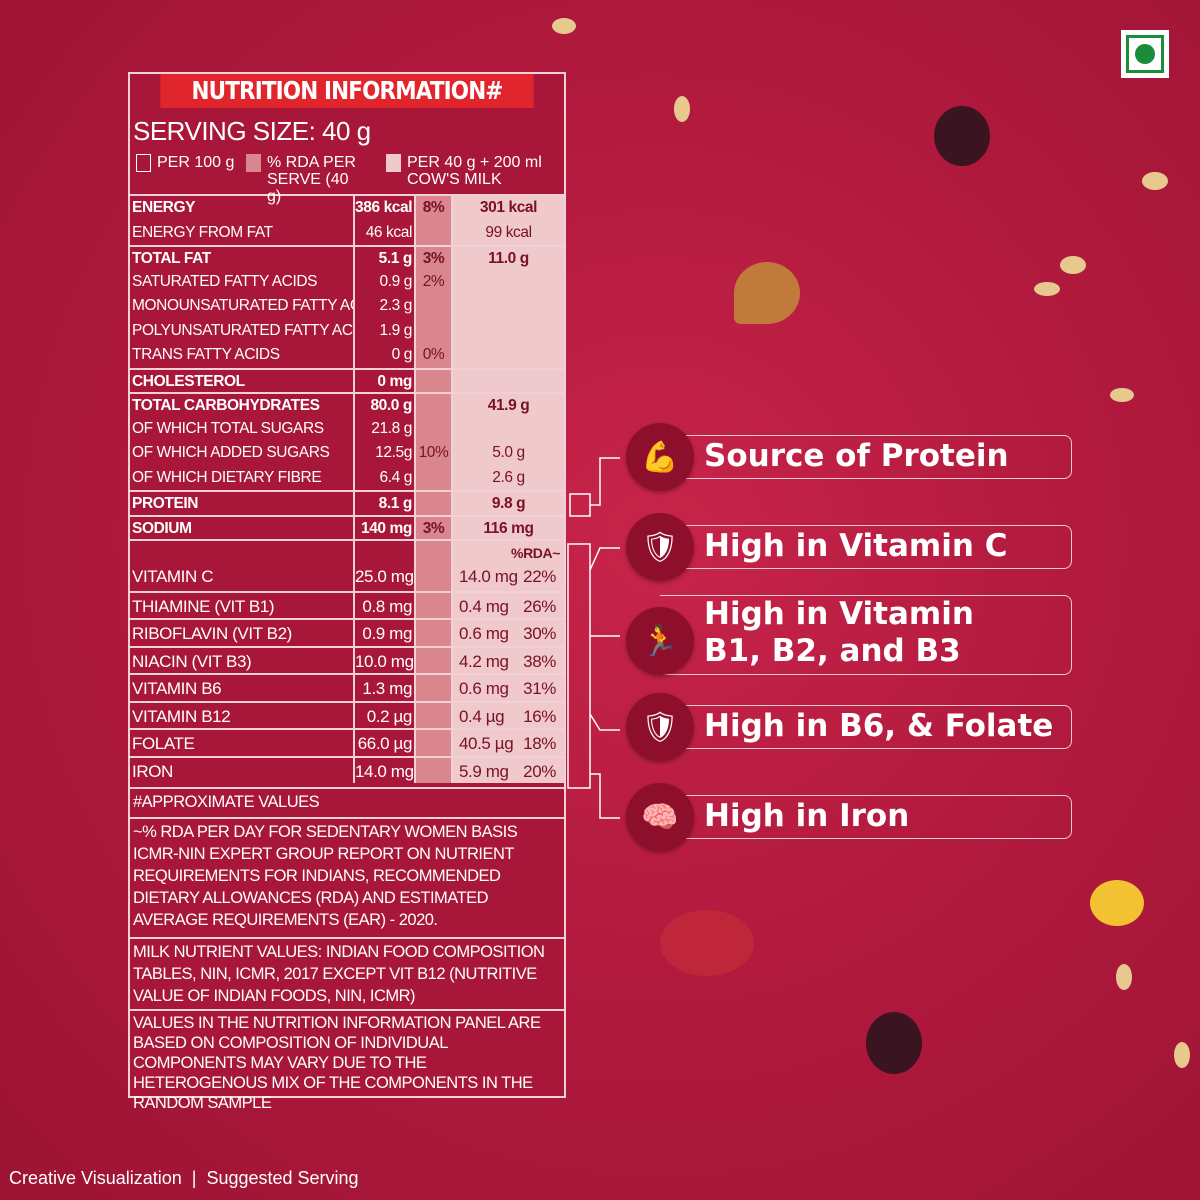 The image size is (1200, 1200). I want to click on vitamin-row: NIACIN (VIT B3) 10.0 mg 4.2 mg 38%, so click(347, 659).